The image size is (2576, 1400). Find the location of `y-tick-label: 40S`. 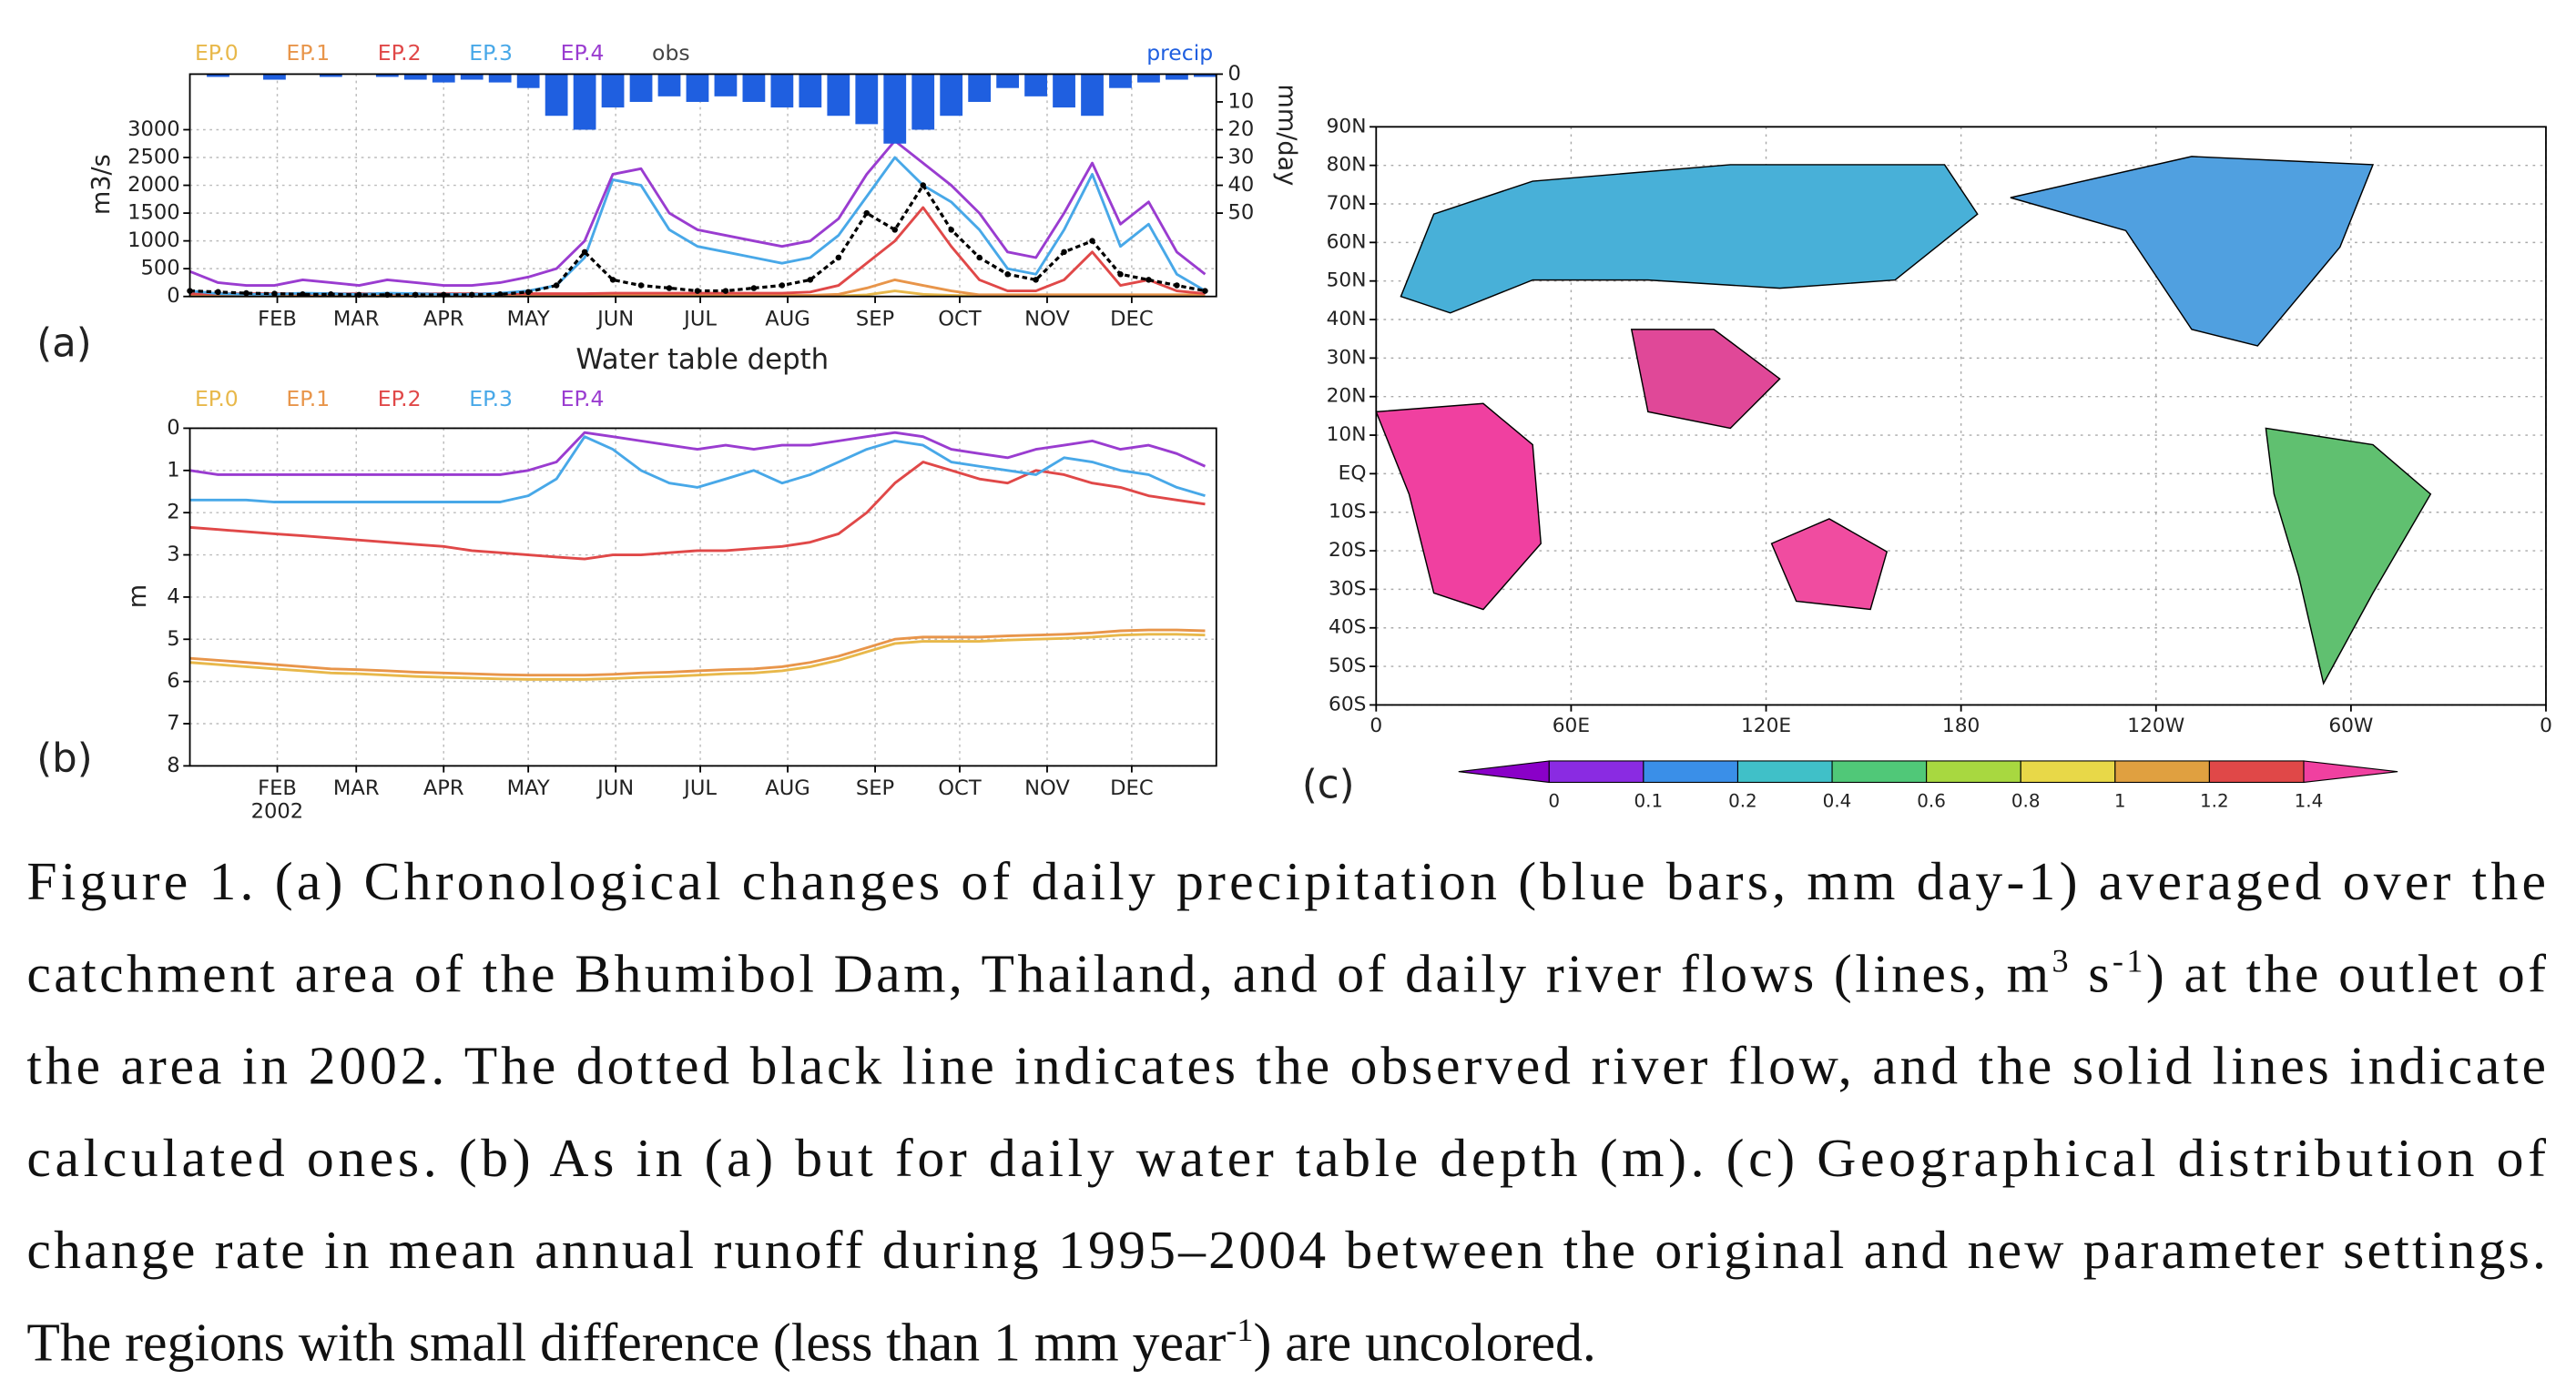

y-tick-label: 40S is located at coordinates (1348, 627).